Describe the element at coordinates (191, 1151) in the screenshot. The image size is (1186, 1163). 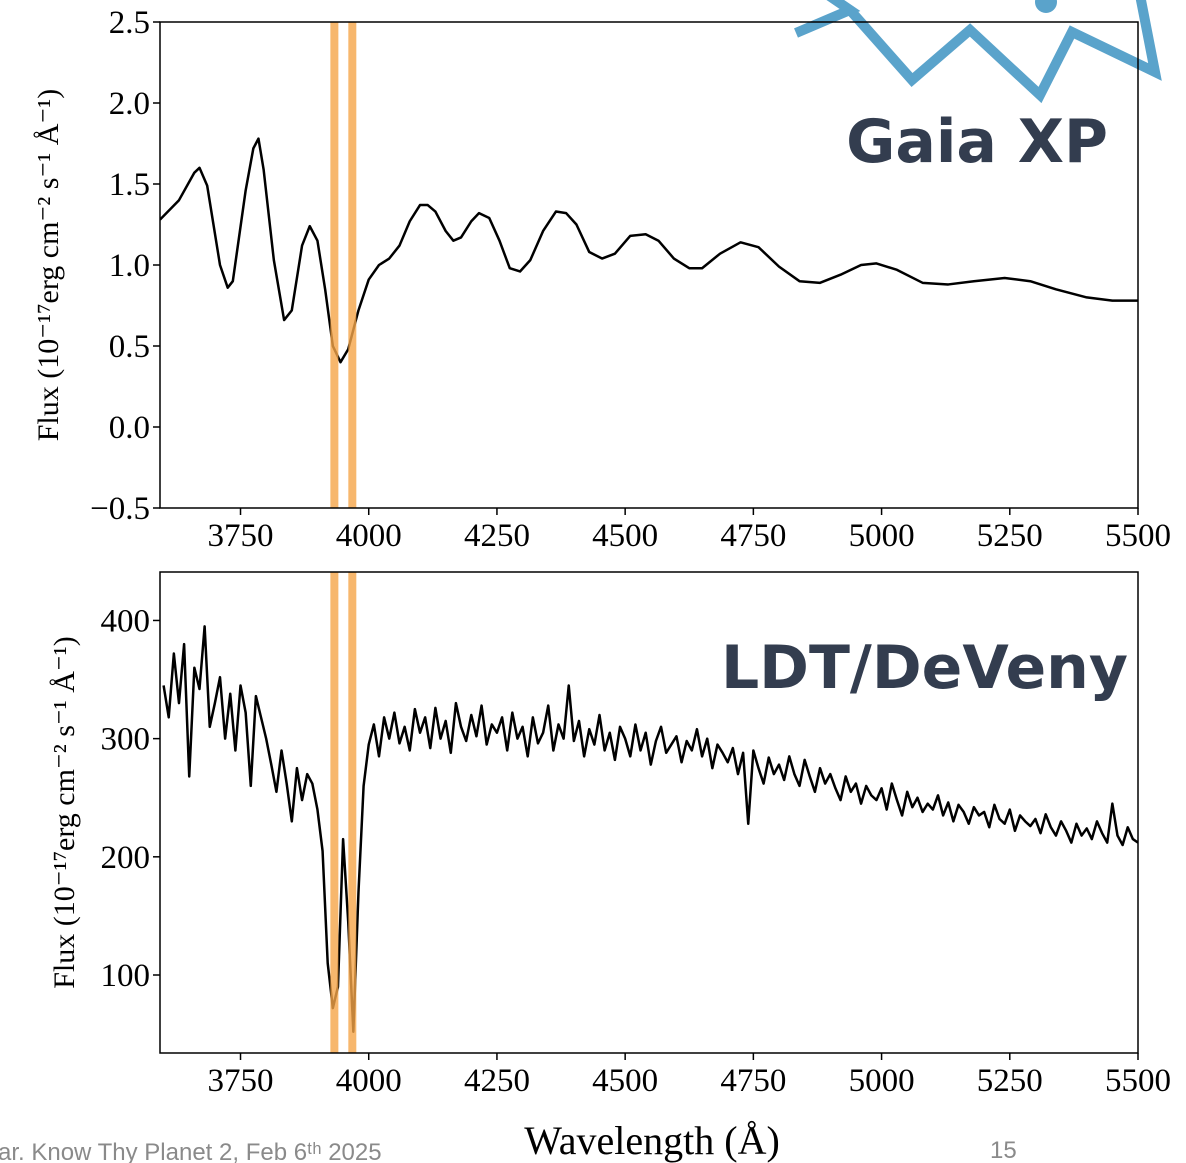
I see `footer-event: ar. Know Thy Planet 2, Feb 6ᵗʰ 2025` at that location.